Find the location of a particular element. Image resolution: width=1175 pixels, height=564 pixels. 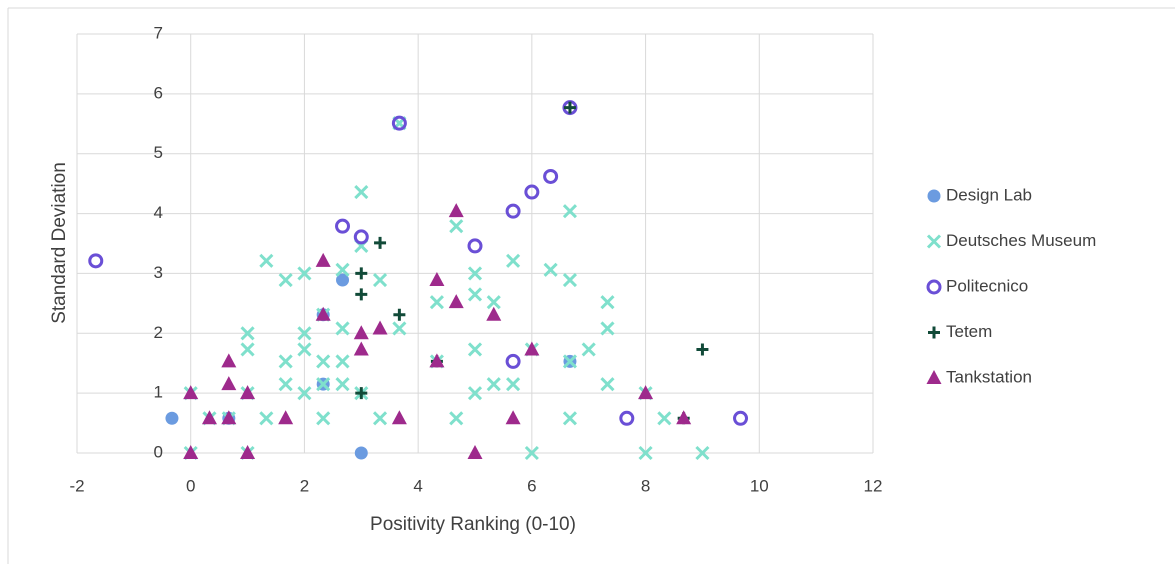

y-tick-label: 7 is located at coordinates (158, 32).